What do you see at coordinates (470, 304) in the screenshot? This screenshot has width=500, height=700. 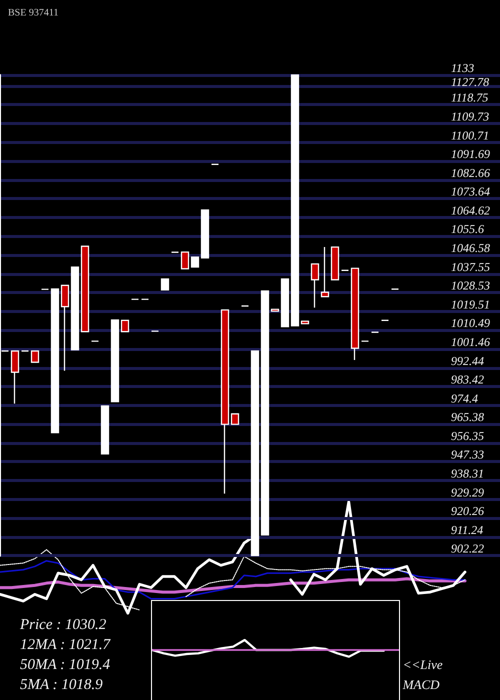 I see `y-tick-label: 1019.51` at bounding box center [470, 304].